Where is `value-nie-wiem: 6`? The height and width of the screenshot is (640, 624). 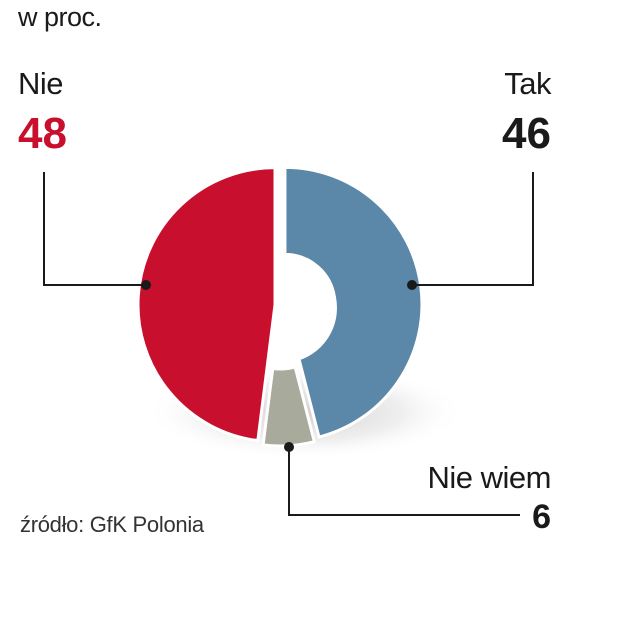 value-nie-wiem: 6 is located at coordinates (541, 517).